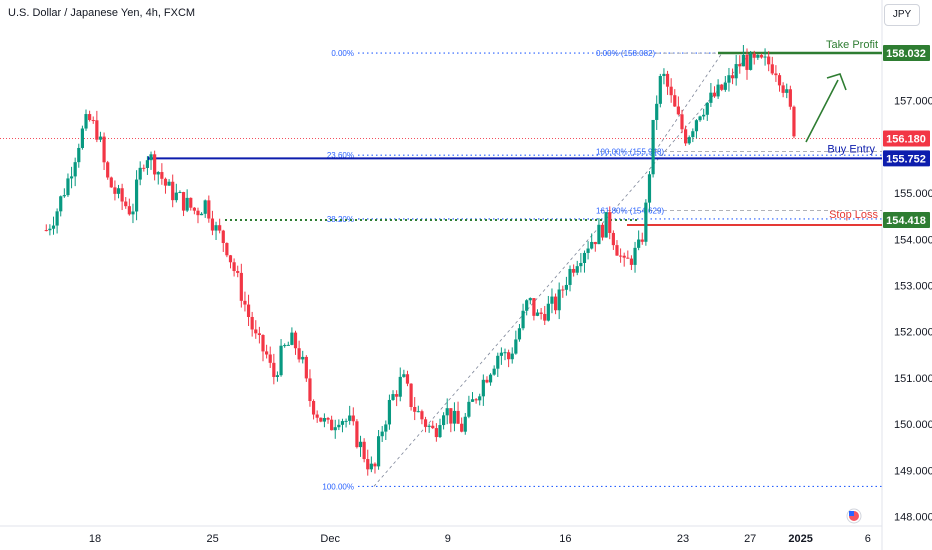 This screenshot has width=932, height=550. I want to click on x-tick-label: 23, so click(683, 539).